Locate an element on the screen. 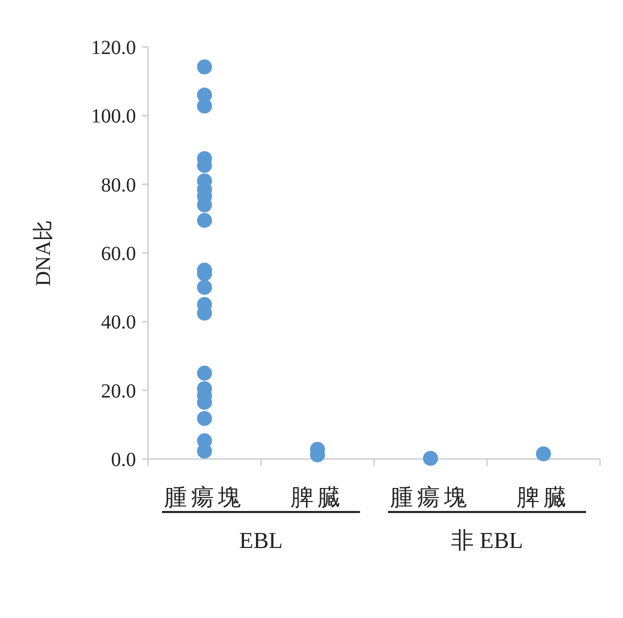 This screenshot has width=623, height=618. y-tick-label: 20.0 is located at coordinates (118, 391).